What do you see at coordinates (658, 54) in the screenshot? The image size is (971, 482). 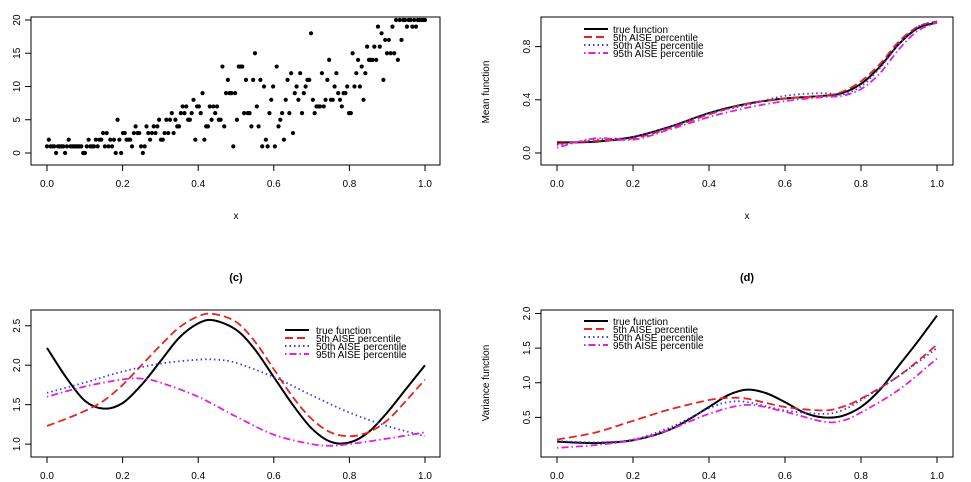 I see `panel-b-legend-95th-aise: 95th AISE percentile` at bounding box center [658, 54].